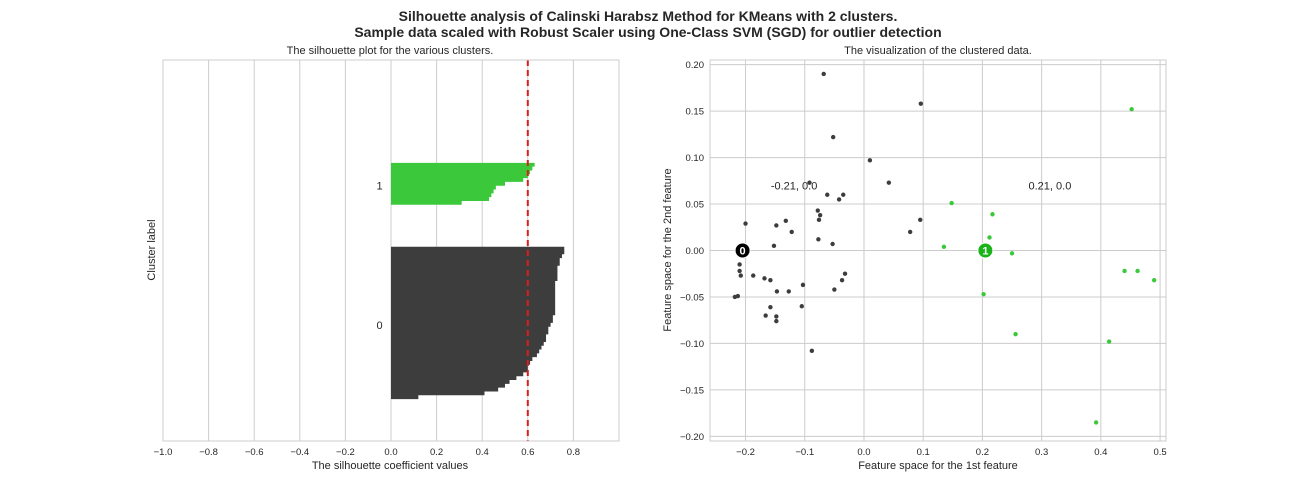 This screenshot has height=504, width=1296. What do you see at coordinates (951, 452) in the screenshot?
I see `scatter-x-ticks: −0.2 −0.1 0.0 0.1 0.2 0.3 0.4 0.5` at bounding box center [951, 452].